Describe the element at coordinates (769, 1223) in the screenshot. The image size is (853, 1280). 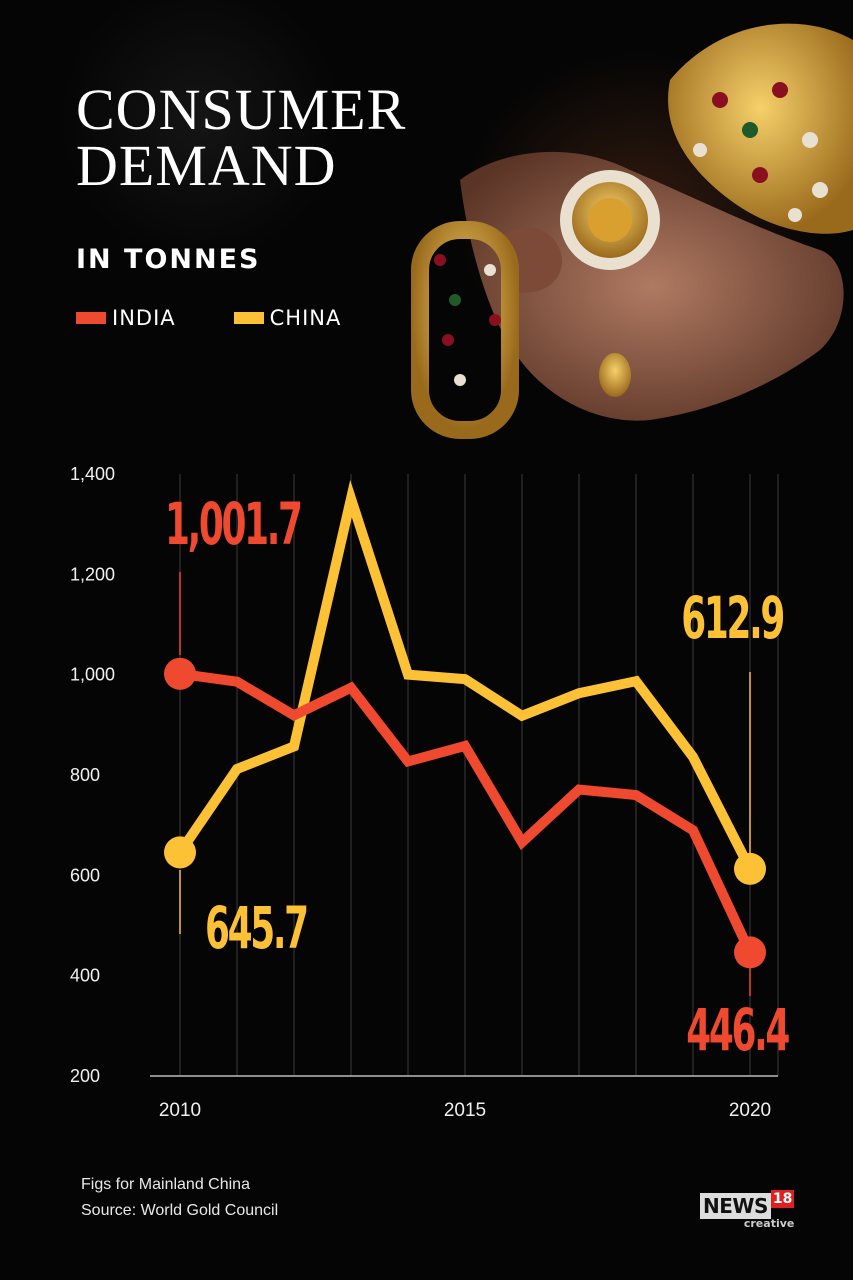
I see `logo-sub-text: creative` at that location.